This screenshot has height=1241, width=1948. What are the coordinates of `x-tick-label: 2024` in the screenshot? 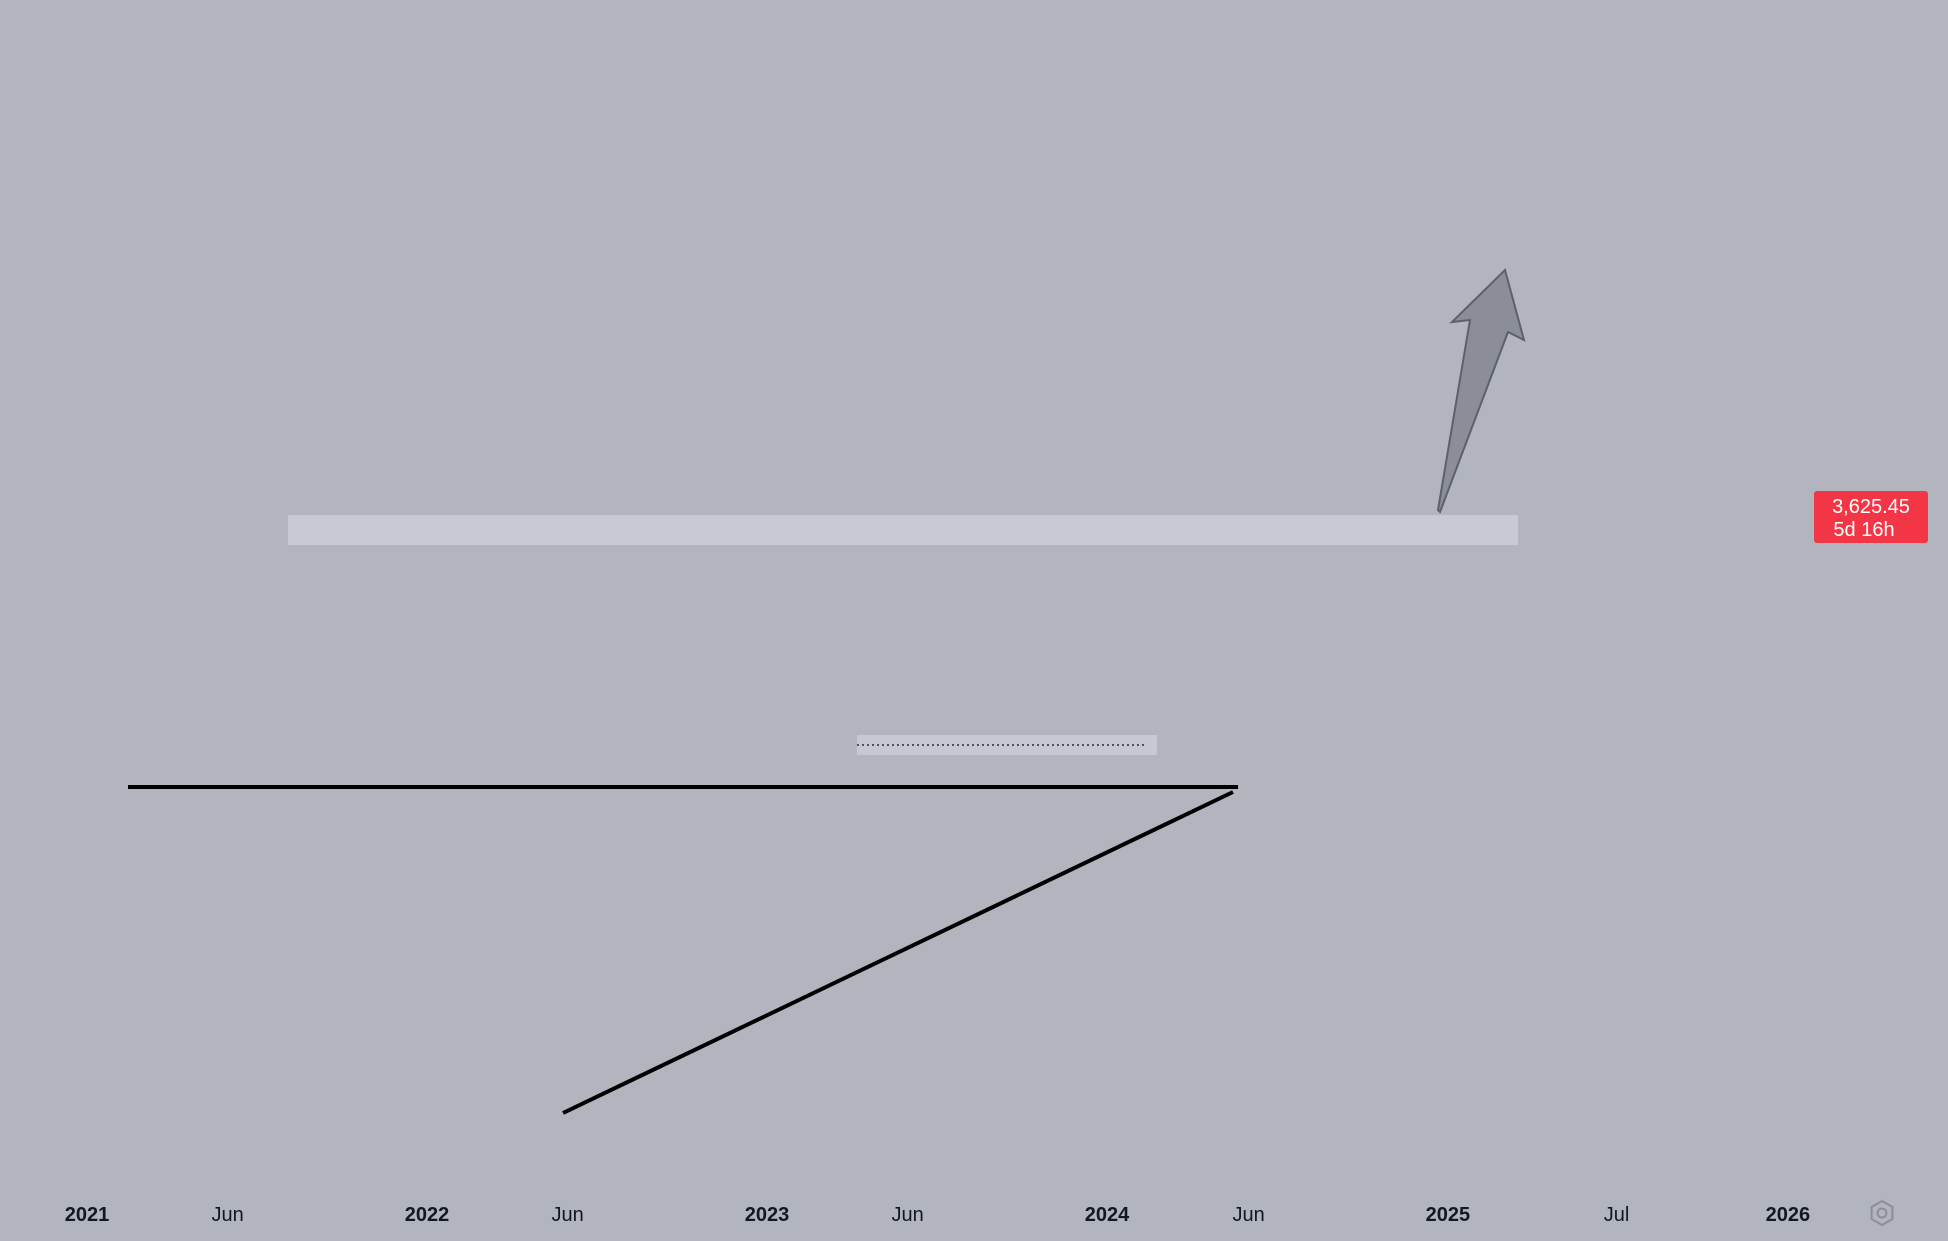 It's located at (1107, 1215).